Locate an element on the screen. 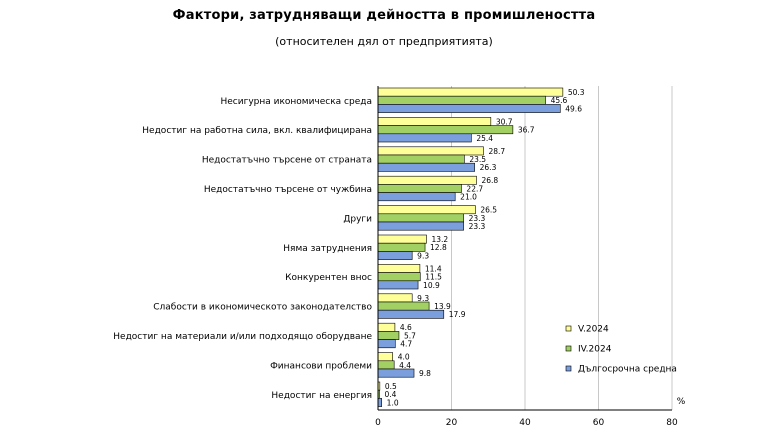 This screenshot has height=432, width=768. category-label: Няма затруднения is located at coordinates (327, 249).